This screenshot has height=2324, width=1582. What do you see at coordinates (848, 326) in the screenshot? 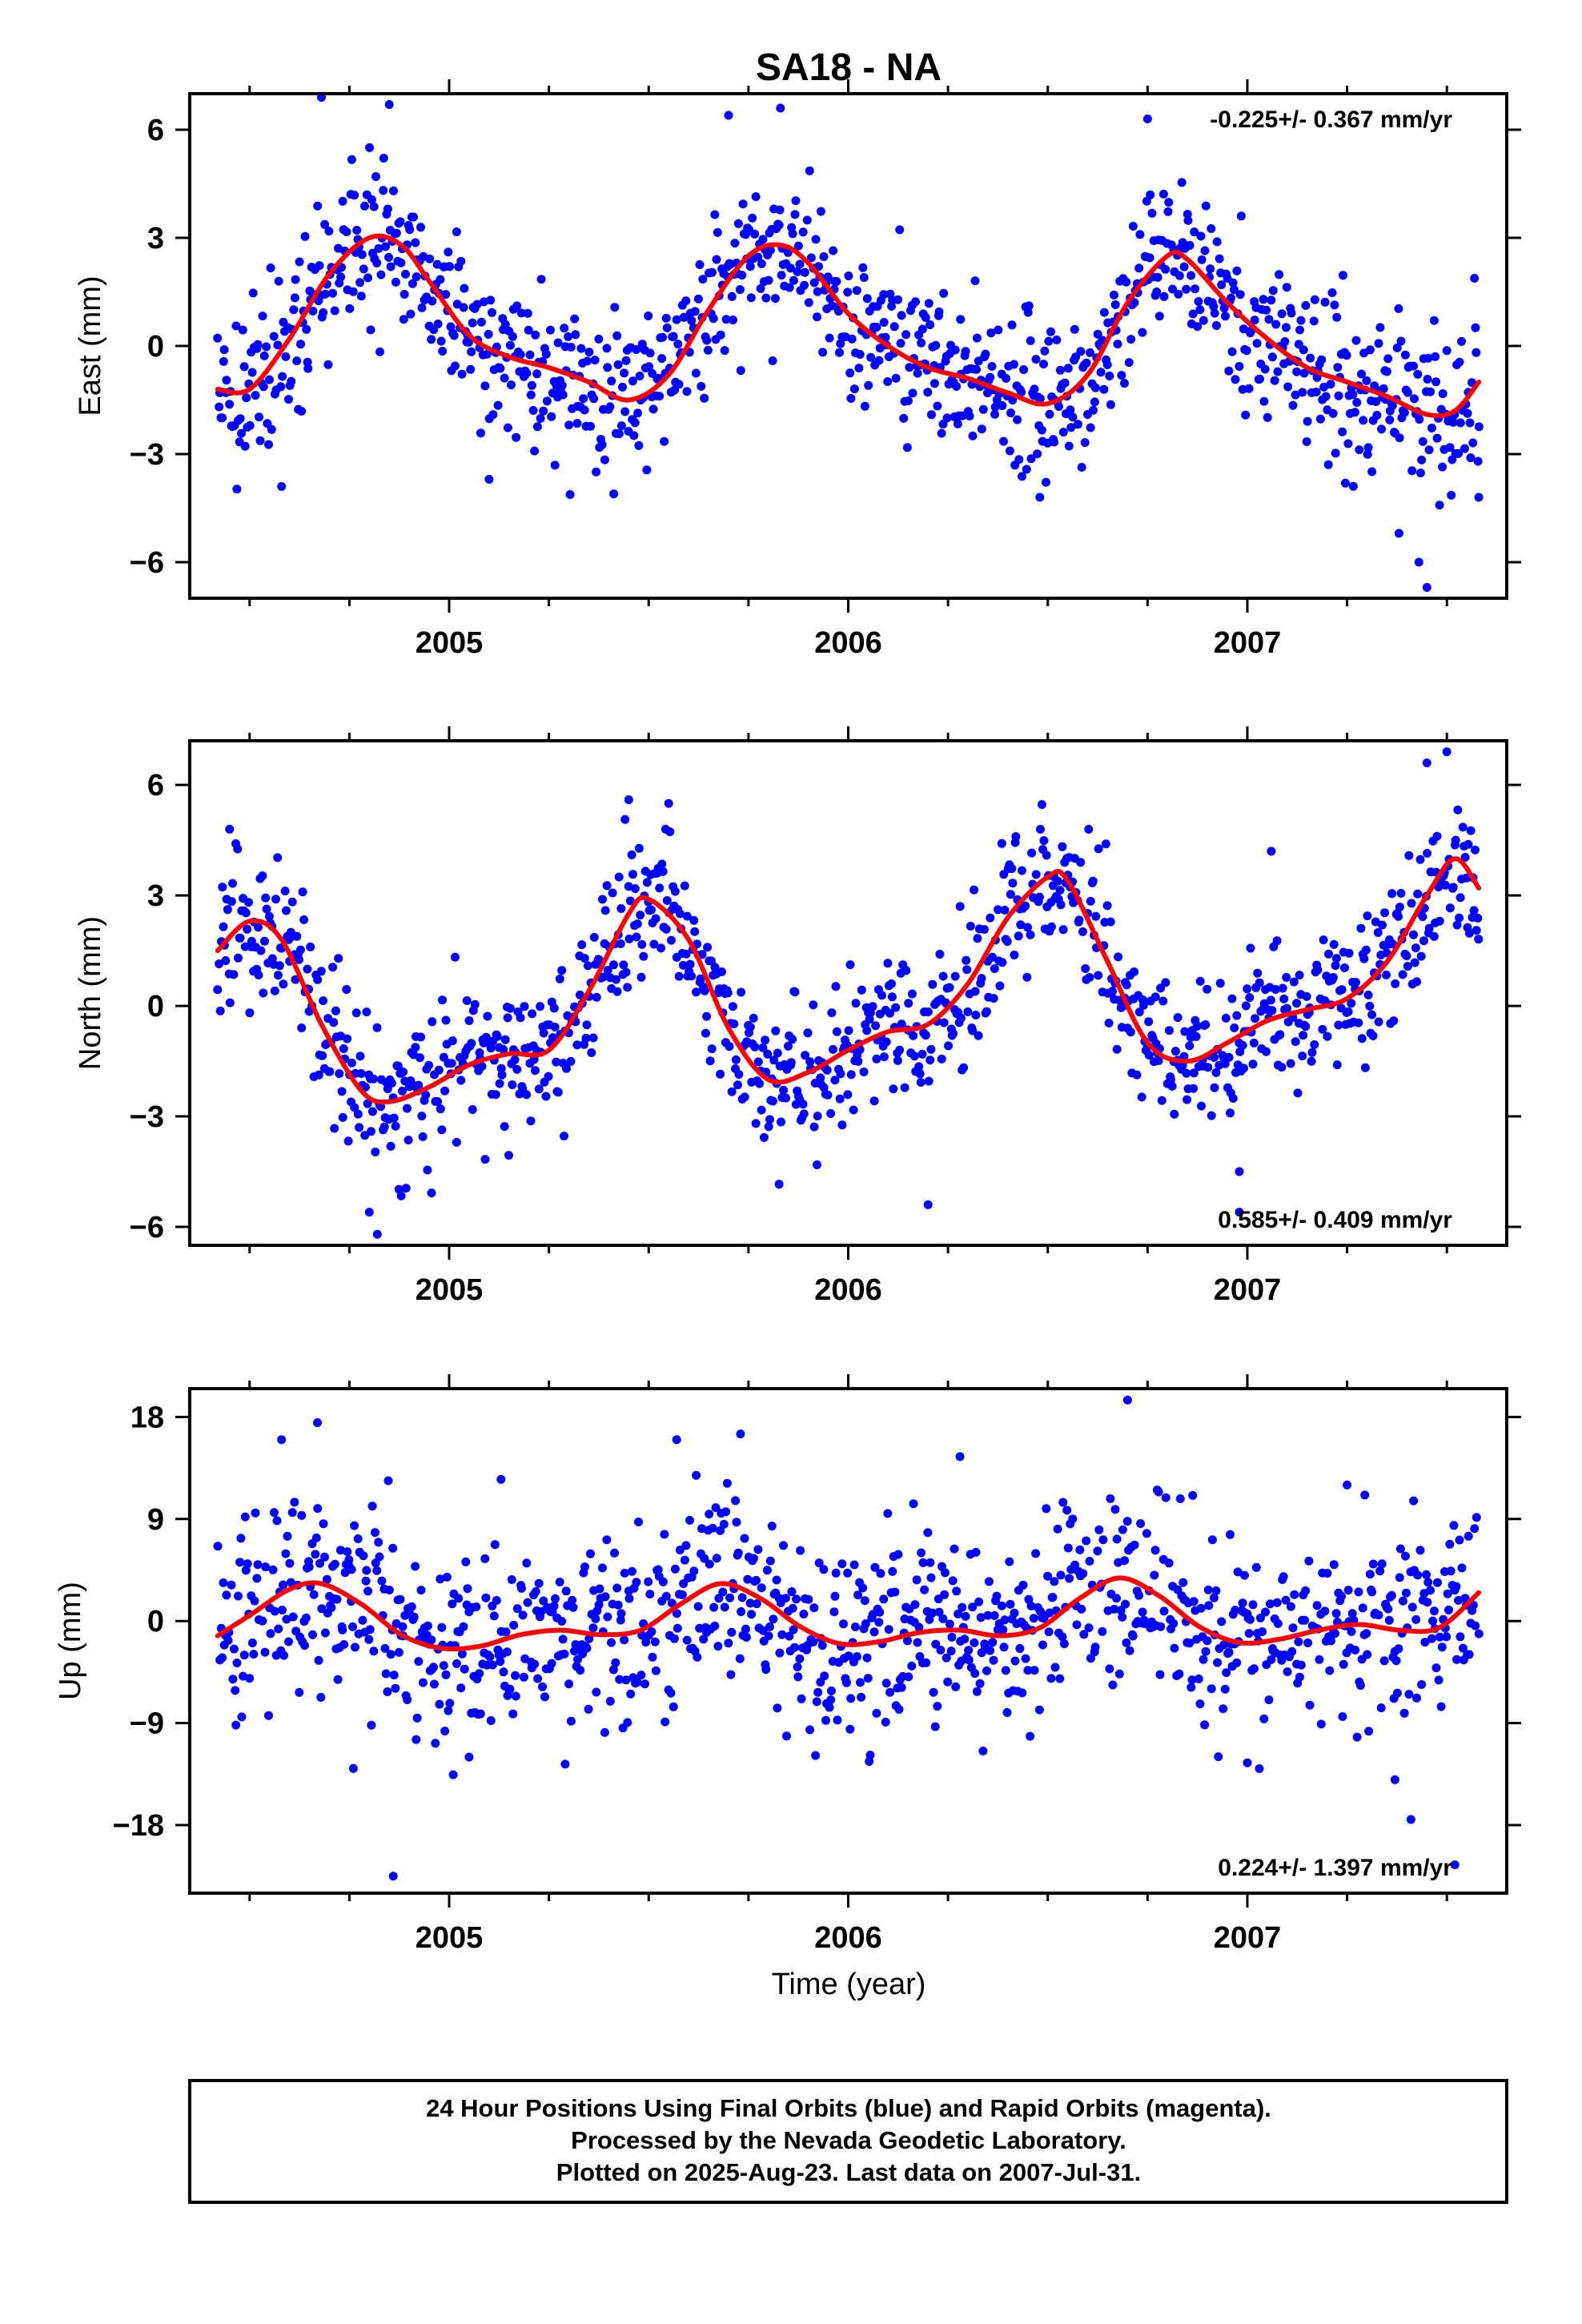
I see `east-fit-curve` at bounding box center [848, 326].